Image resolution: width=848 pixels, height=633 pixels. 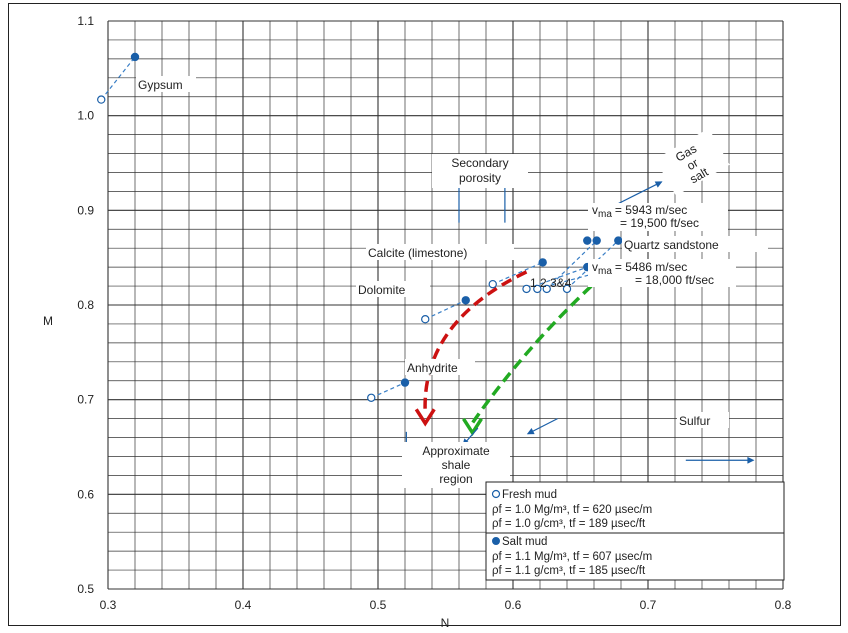 What do you see at coordinates (160, 85) in the screenshot?
I see `gypsum-label: Gypsum` at bounding box center [160, 85].